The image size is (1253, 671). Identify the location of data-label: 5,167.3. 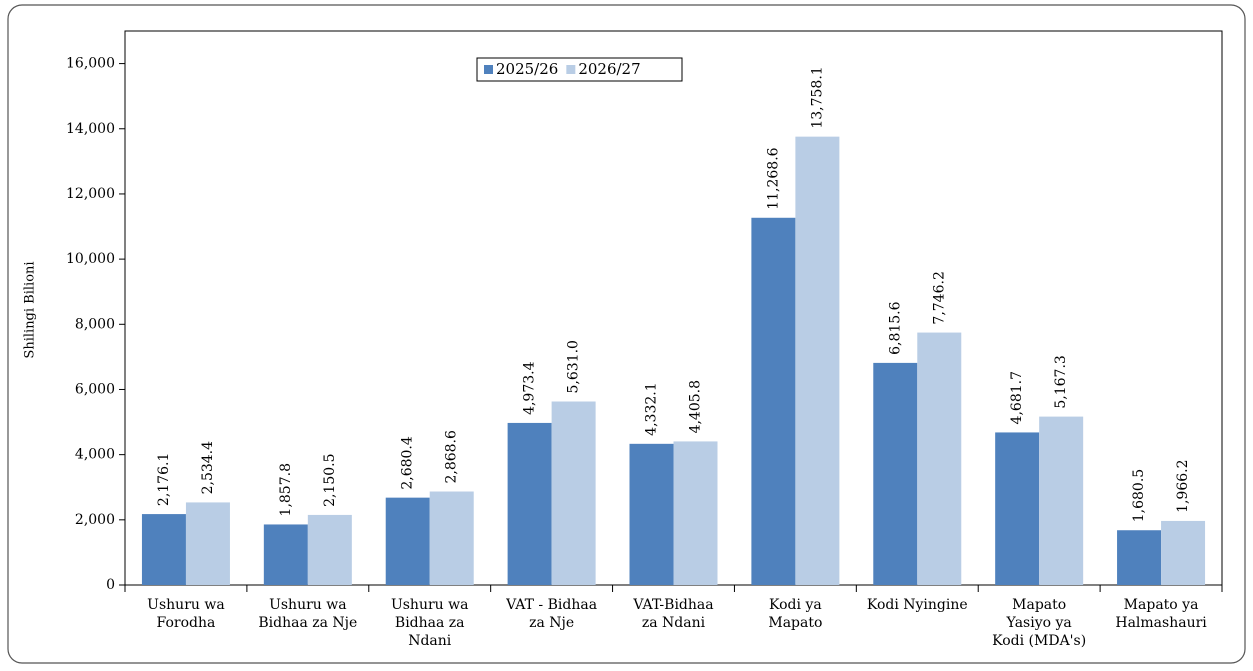
(1061, 381).